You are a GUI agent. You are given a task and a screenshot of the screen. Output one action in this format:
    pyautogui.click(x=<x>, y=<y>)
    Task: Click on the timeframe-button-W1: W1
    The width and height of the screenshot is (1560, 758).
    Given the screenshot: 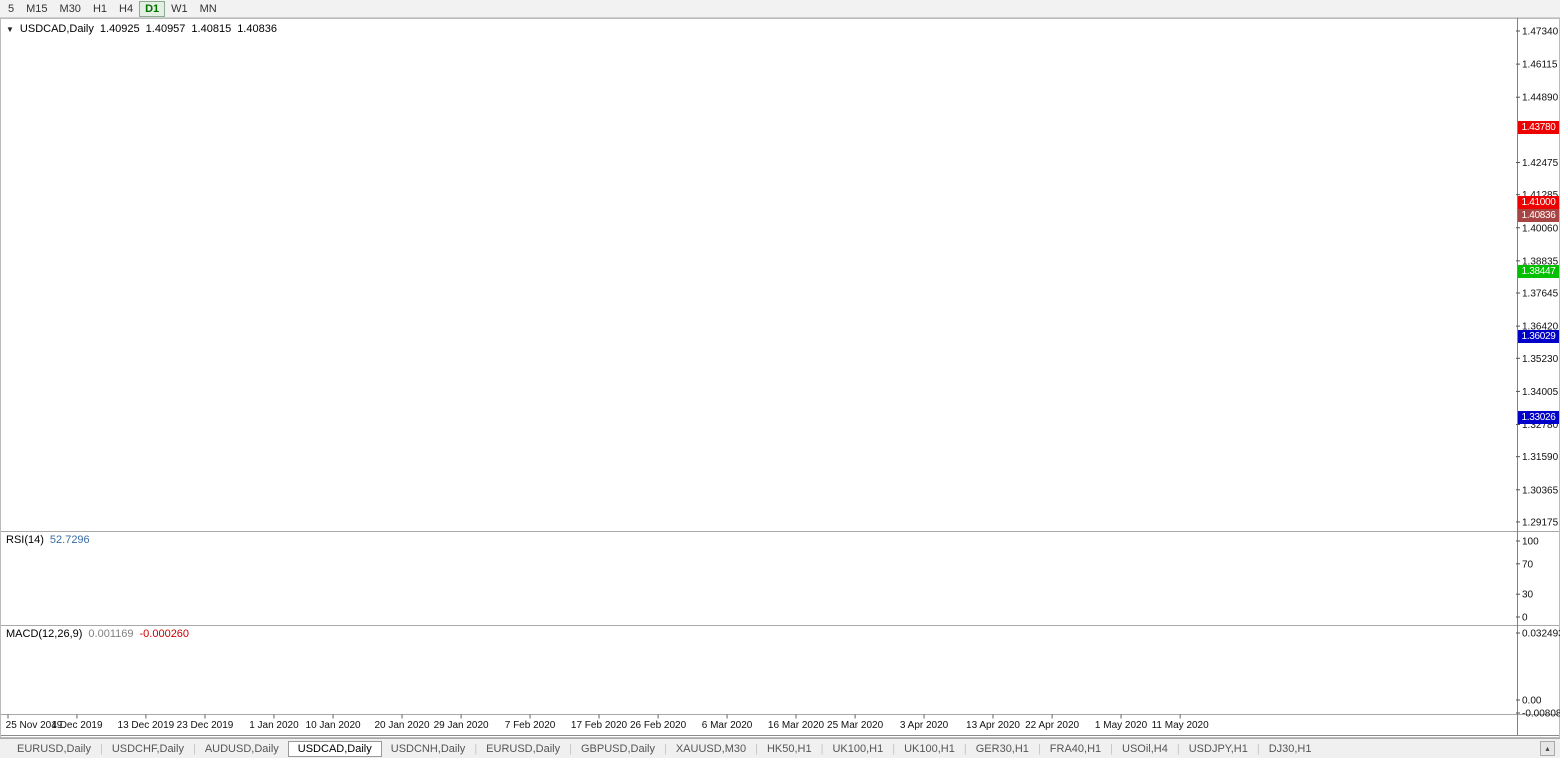 What is the action you would take?
    pyautogui.click(x=179, y=8)
    